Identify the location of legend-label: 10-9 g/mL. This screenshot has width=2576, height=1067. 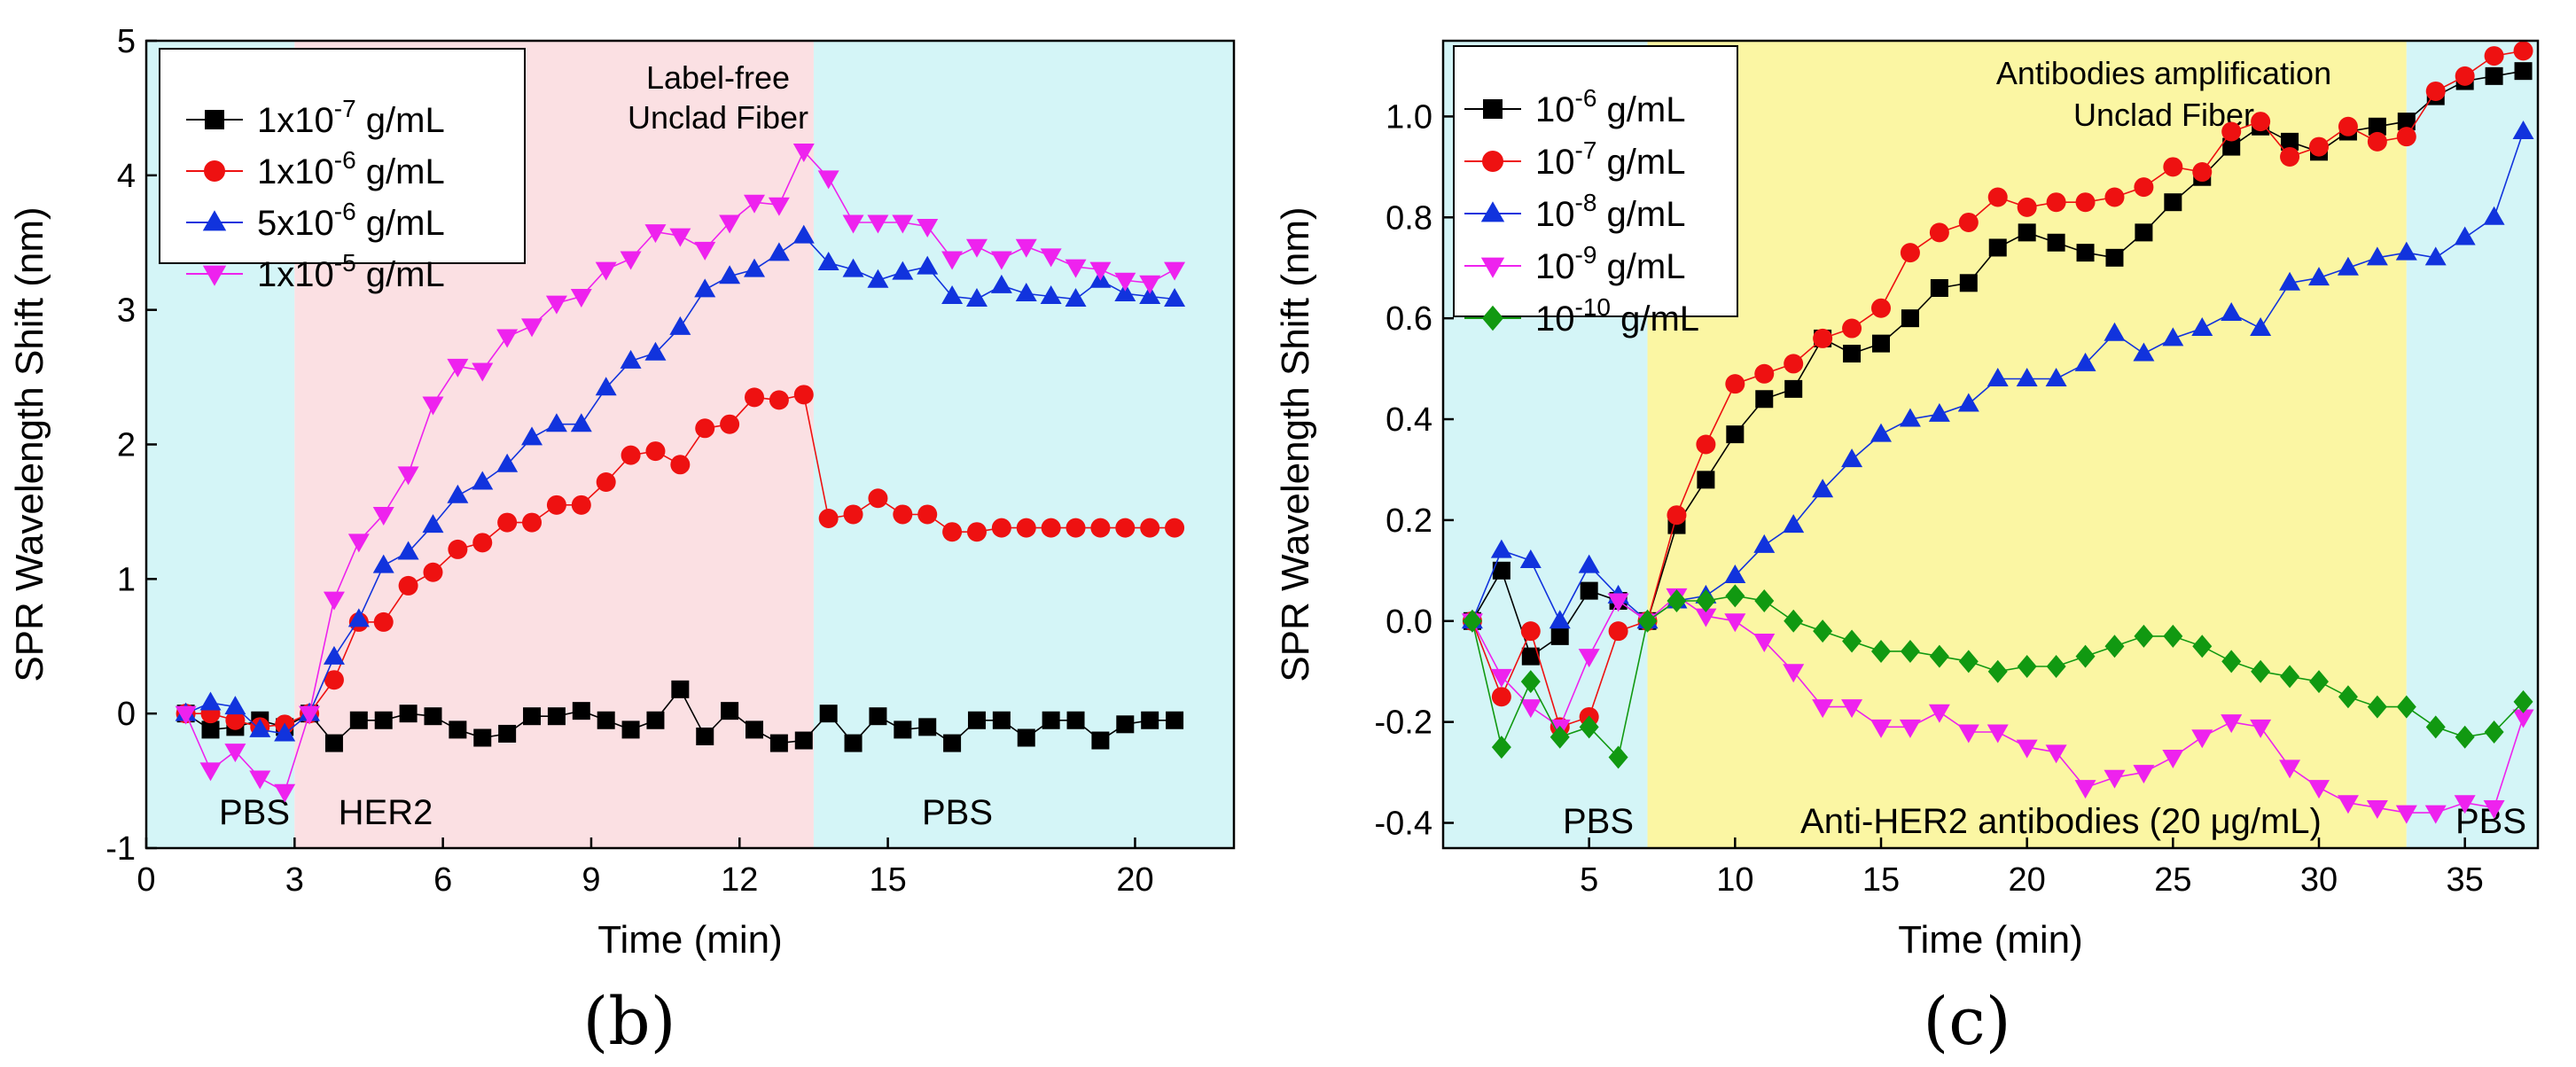
(1610, 263).